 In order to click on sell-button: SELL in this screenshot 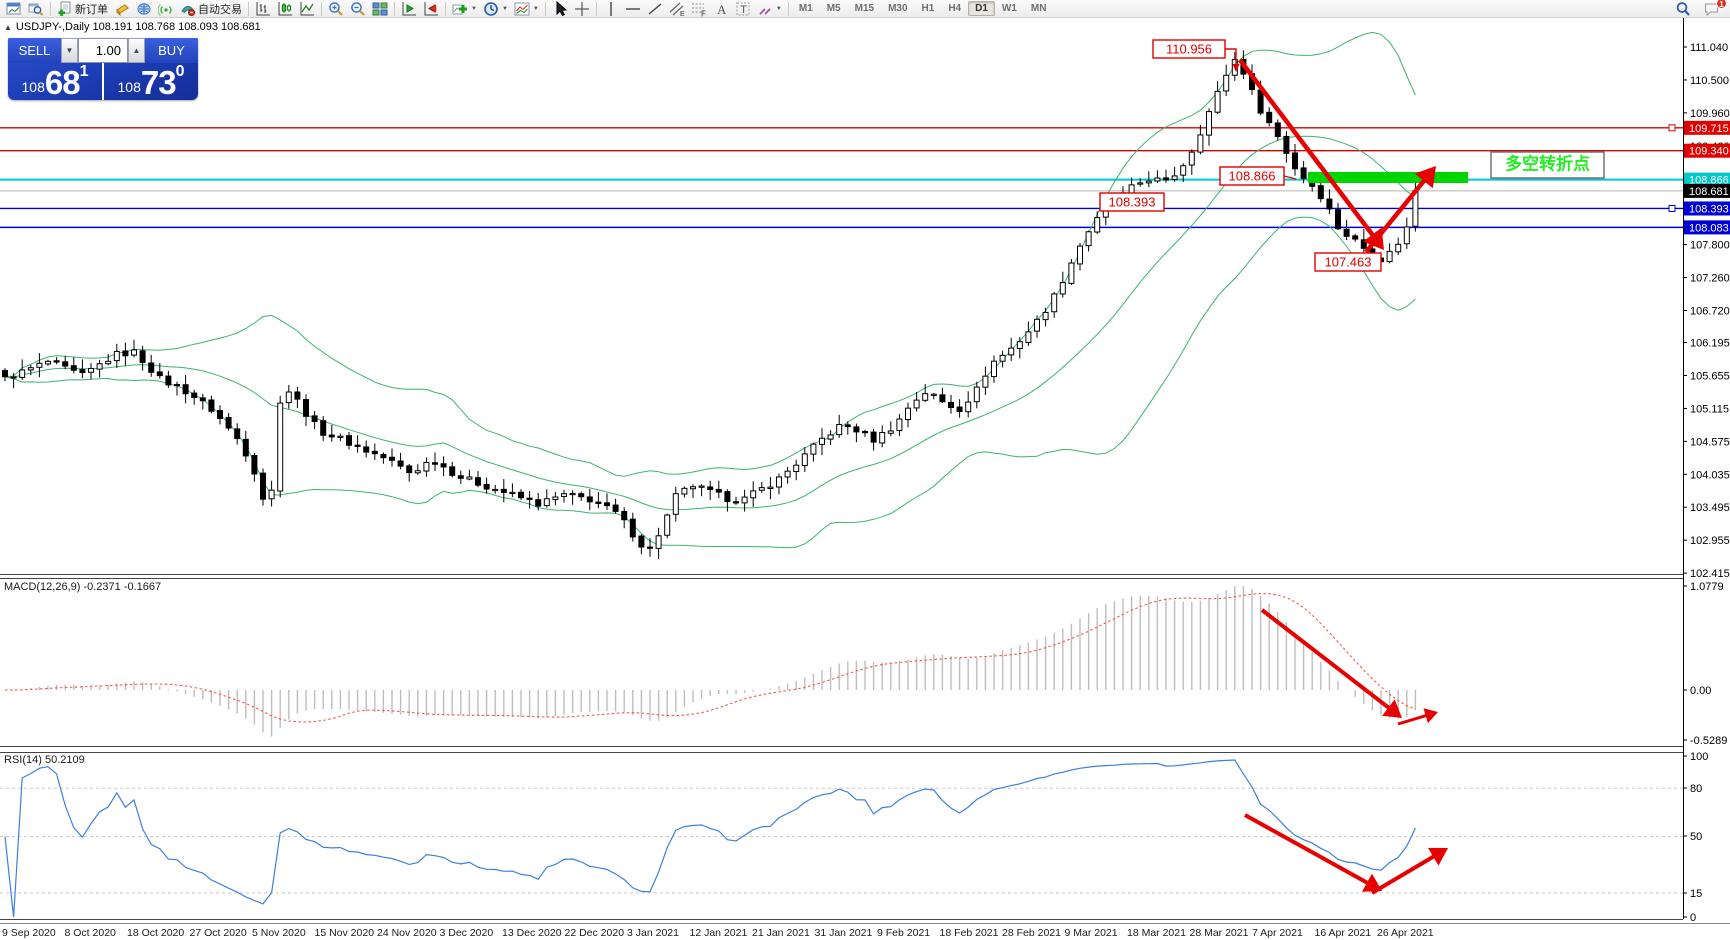, I will do `click(34, 50)`.